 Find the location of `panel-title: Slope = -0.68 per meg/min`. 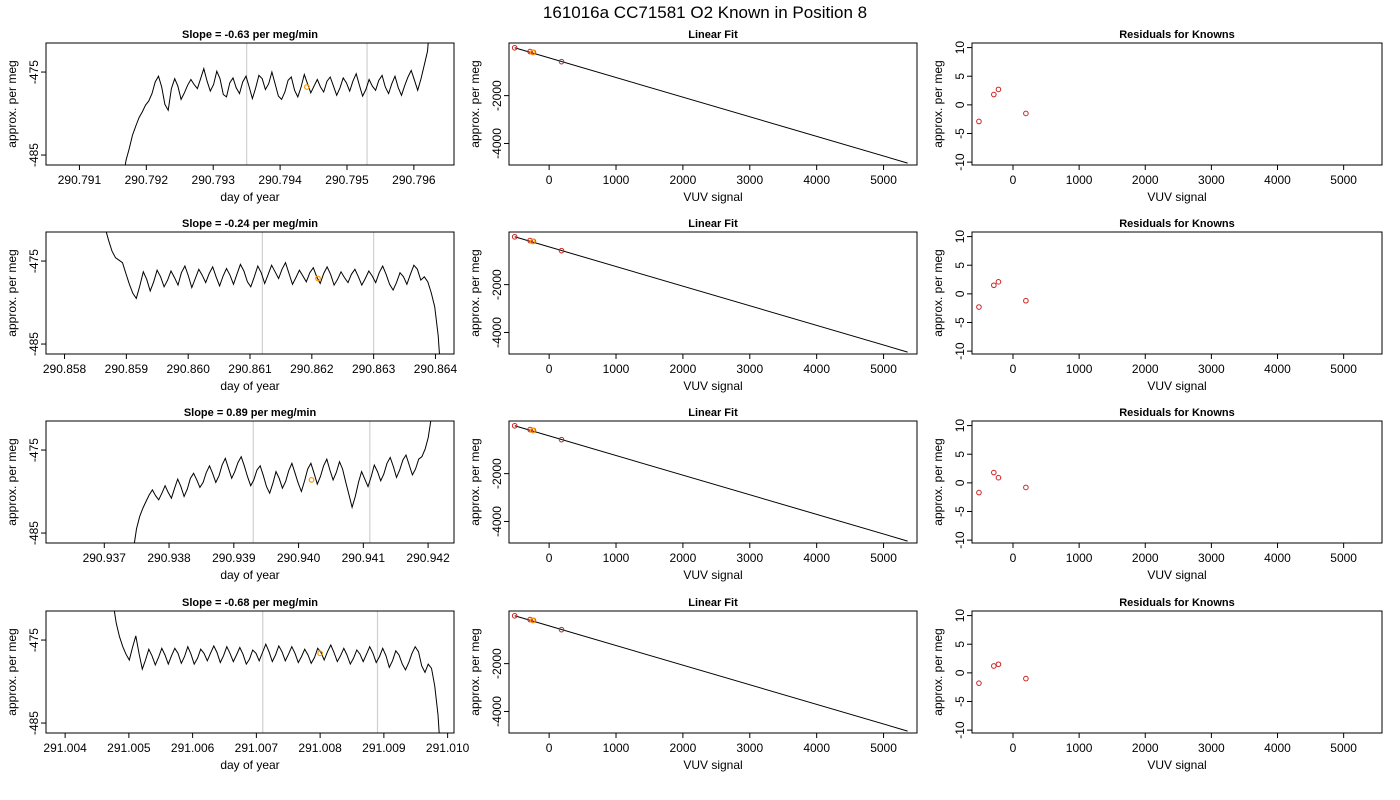

panel-title: Slope = -0.68 per meg/min is located at coordinates (250, 603).